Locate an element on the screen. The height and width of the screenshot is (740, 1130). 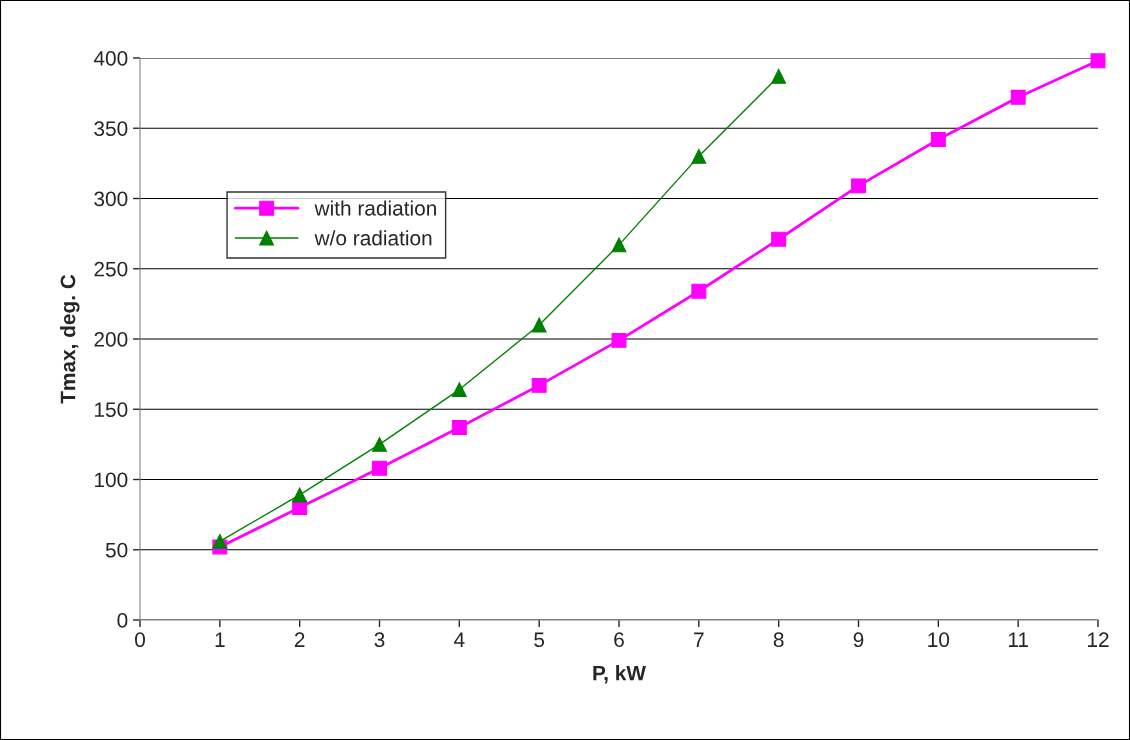
legend-label: w/o radiation is located at coordinates (373, 238).